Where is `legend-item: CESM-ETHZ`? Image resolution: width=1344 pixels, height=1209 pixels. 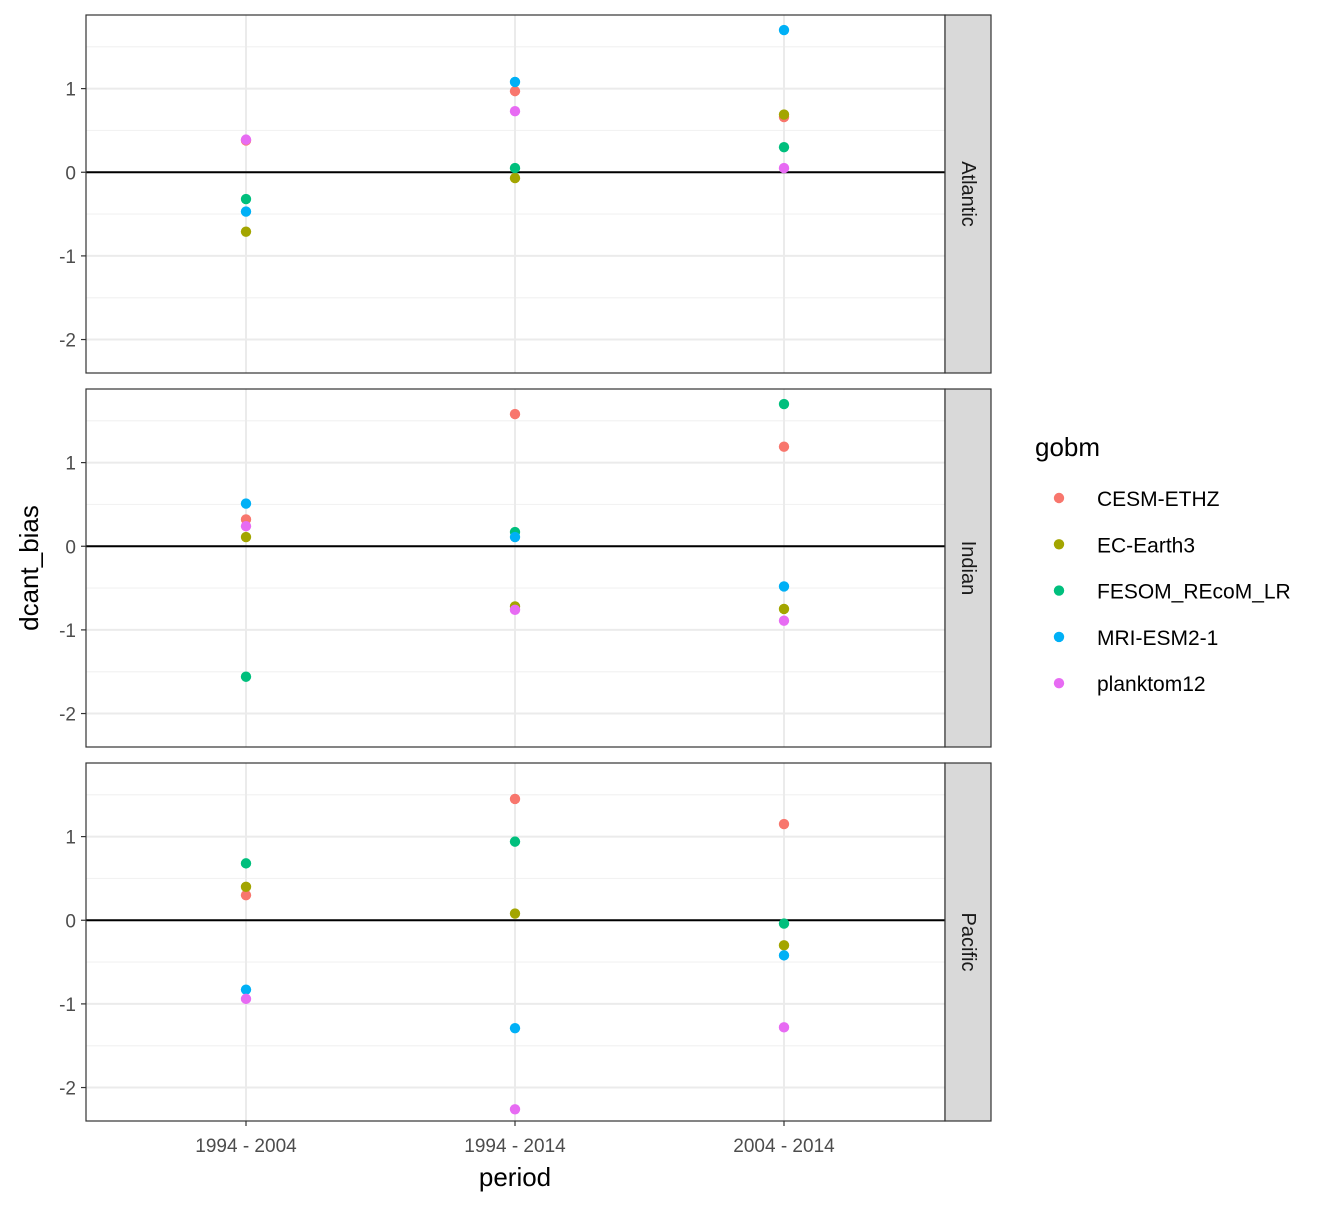 legend-item: CESM-ETHZ is located at coordinates (1136, 499).